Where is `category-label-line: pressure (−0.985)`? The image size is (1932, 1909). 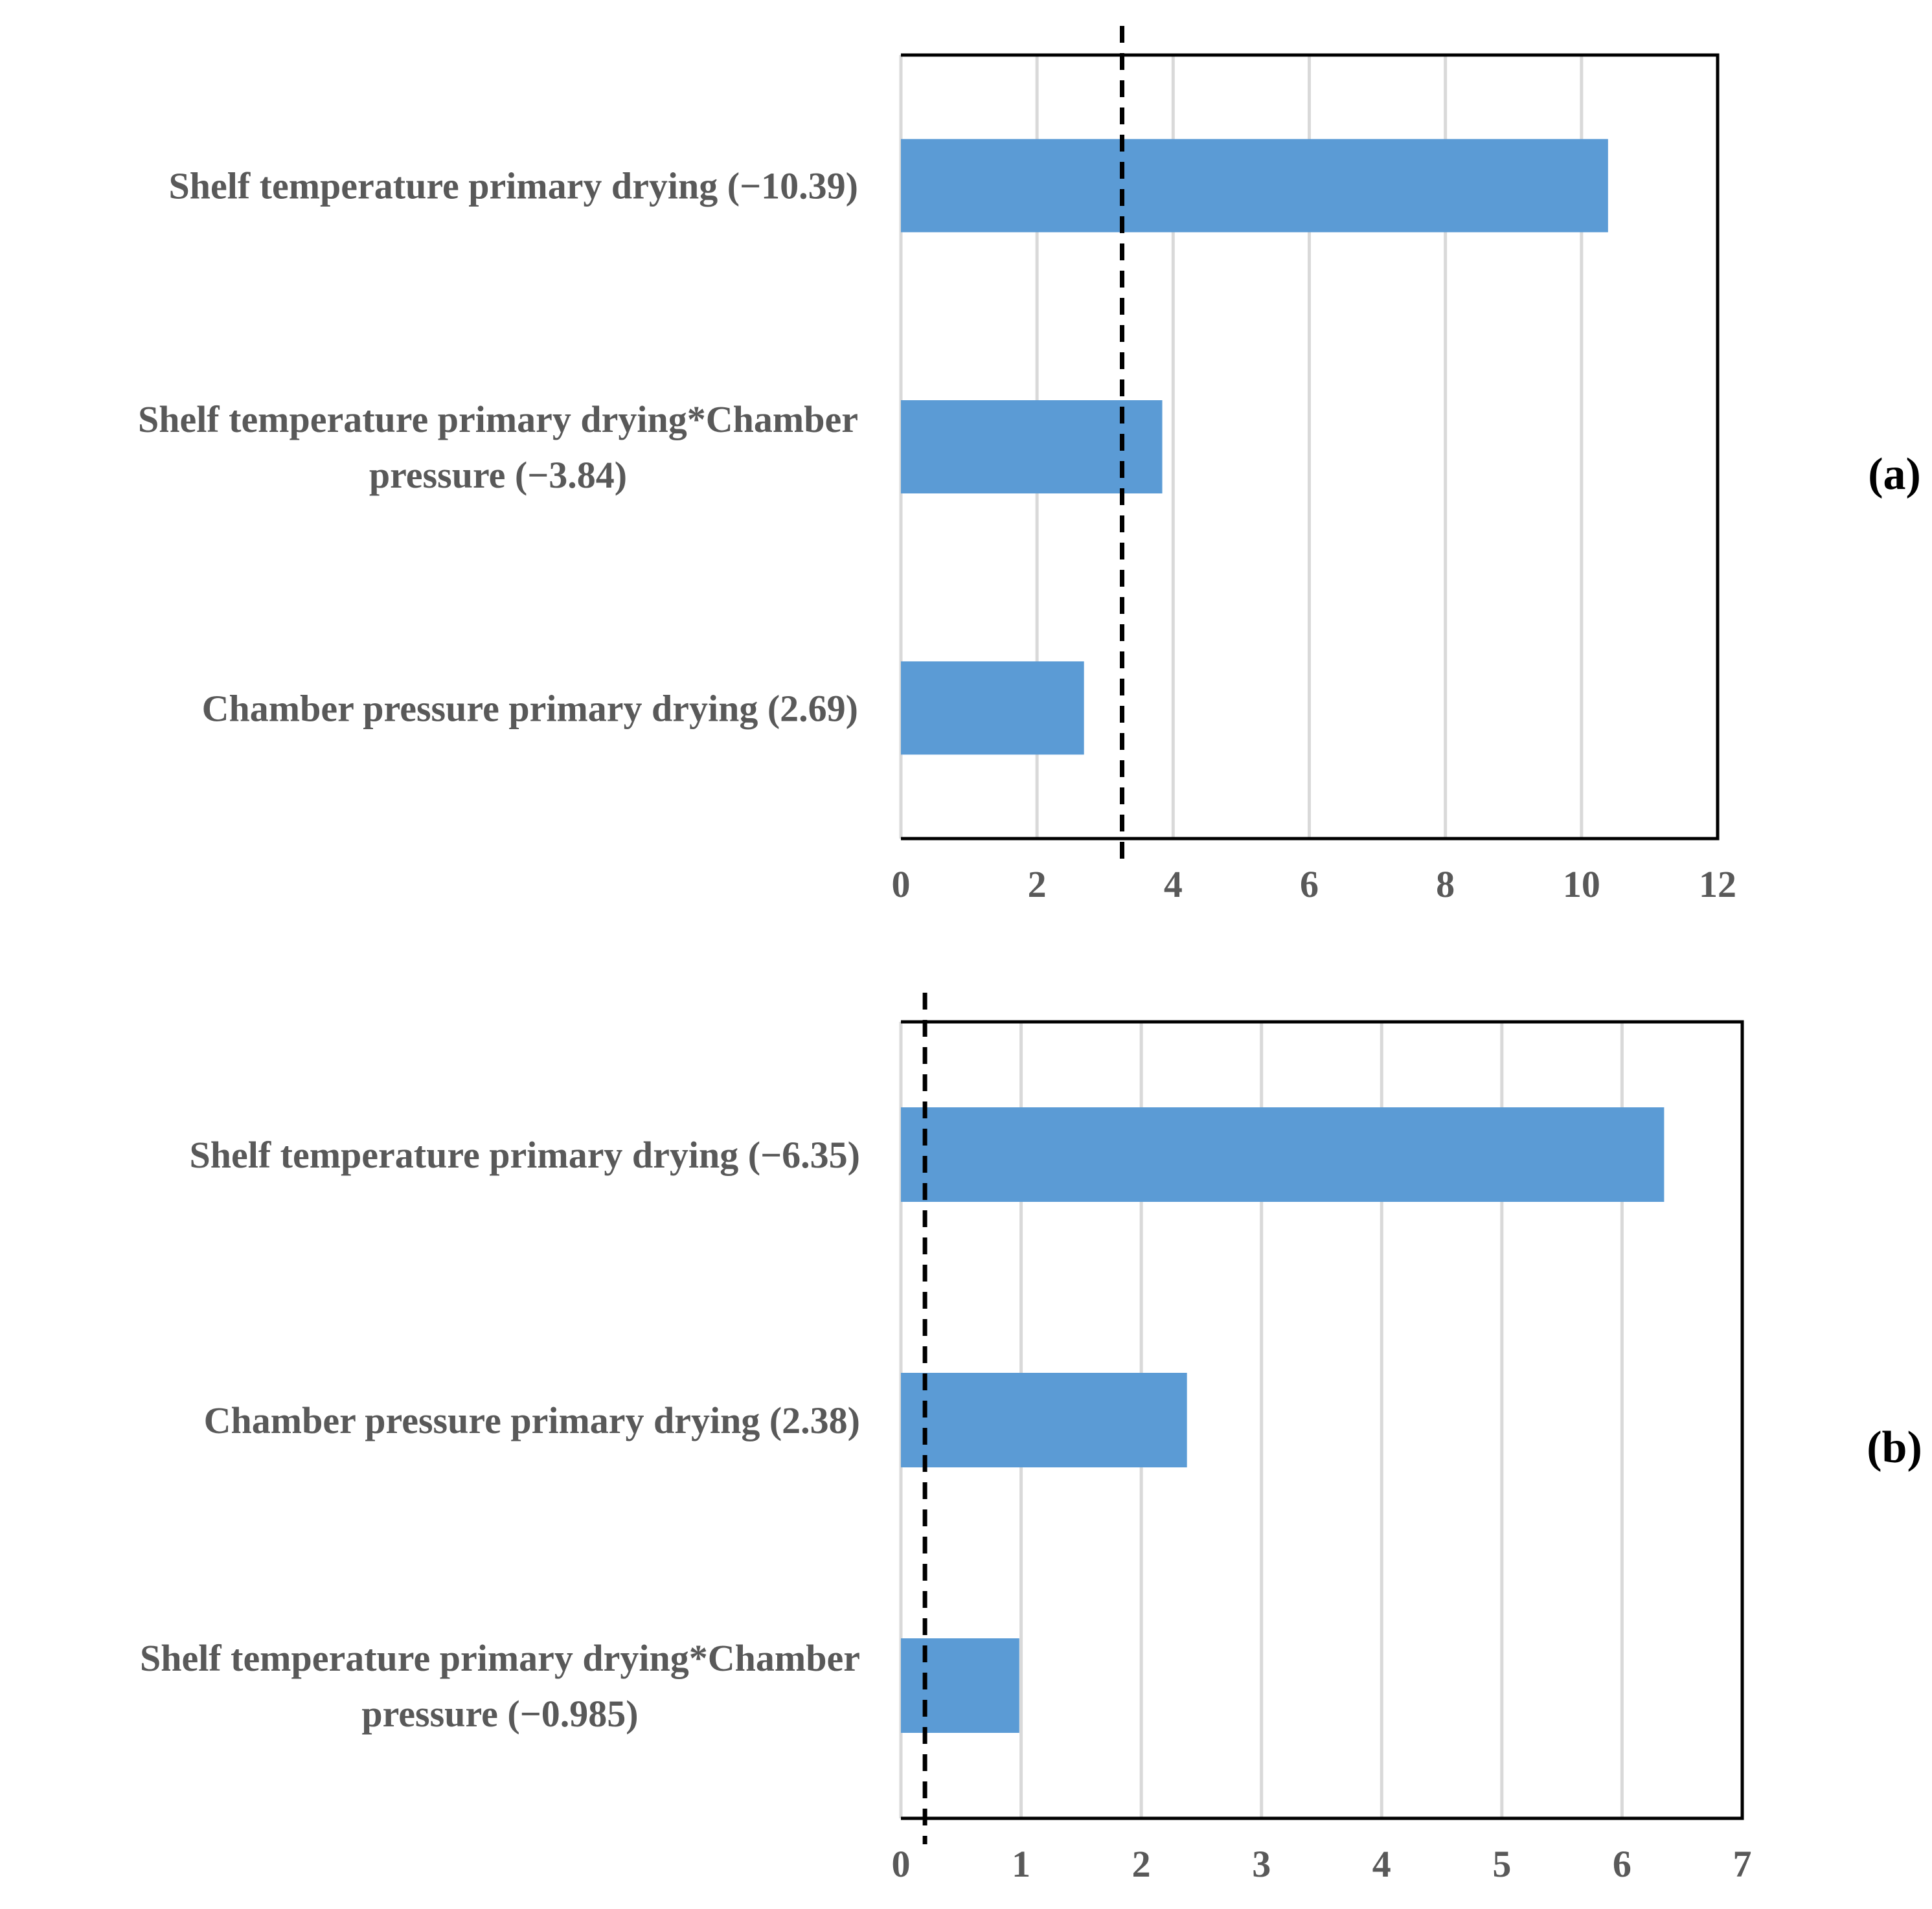 category-label-line: pressure (−0.985) is located at coordinates (500, 1714).